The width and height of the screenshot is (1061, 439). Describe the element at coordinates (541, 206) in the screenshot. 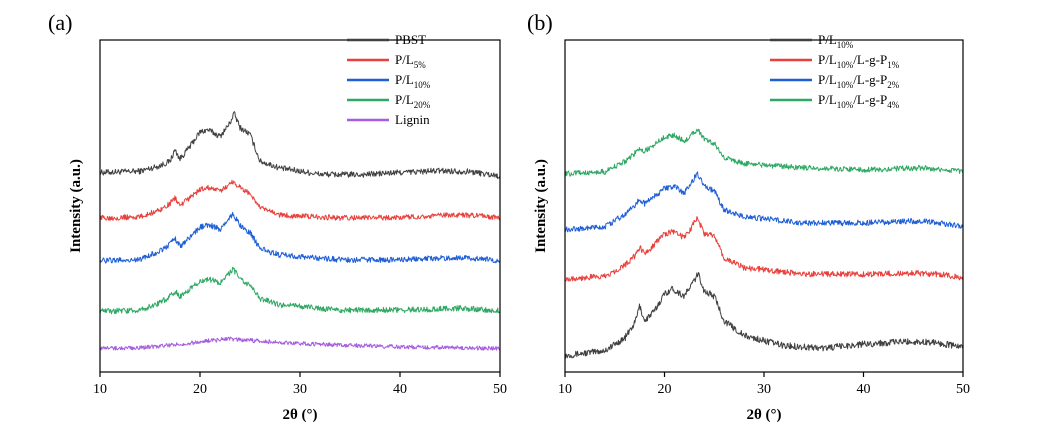

I see `y-axis-title-b: Intensity (a.u.)` at that location.